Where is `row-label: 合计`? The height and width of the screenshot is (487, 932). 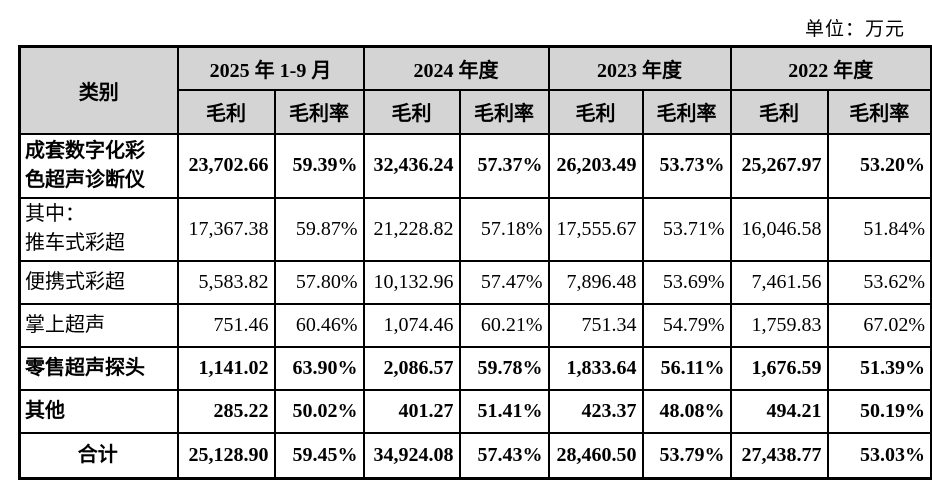 row-label: 合计 is located at coordinates (98, 455).